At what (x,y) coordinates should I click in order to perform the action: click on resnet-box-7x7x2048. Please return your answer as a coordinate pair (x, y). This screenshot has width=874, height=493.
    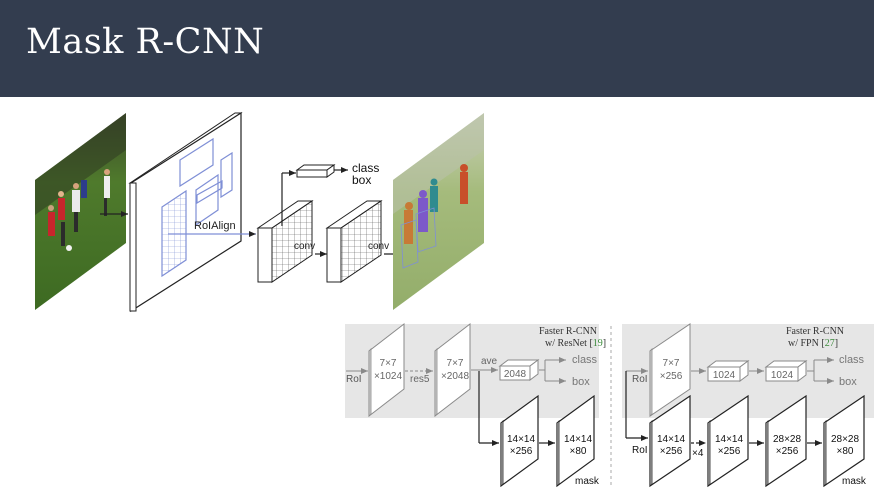
    Looking at the image, I should click on (452, 370).